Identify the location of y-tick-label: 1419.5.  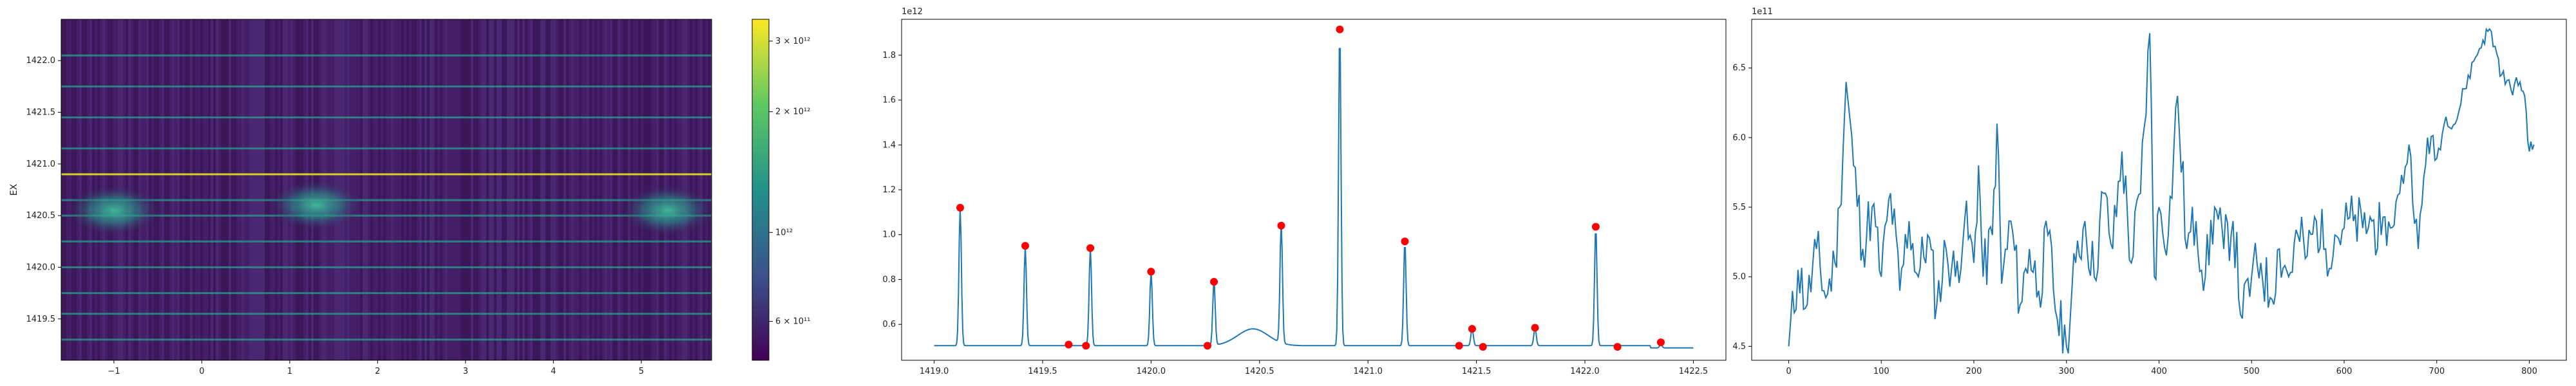
(41, 319).